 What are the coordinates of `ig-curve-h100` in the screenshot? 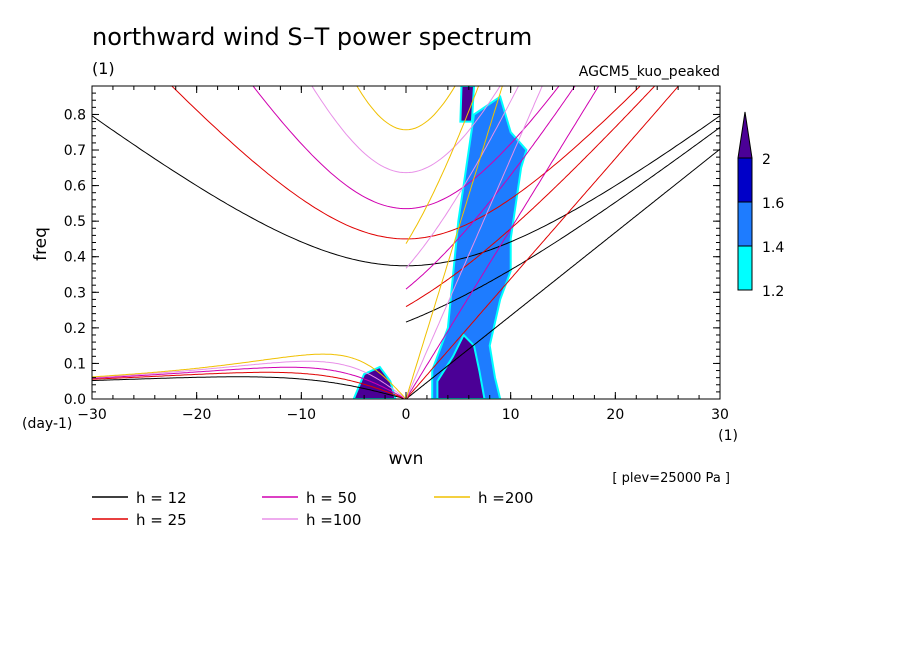 It's located at (406, 130).